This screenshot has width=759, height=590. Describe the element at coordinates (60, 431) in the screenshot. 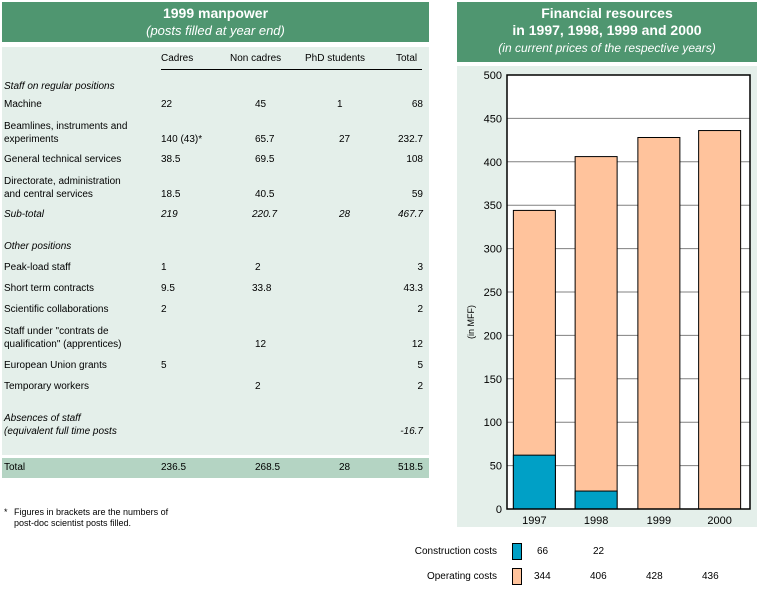

I see `absences-label-cont: (equivalent full time posts` at that location.